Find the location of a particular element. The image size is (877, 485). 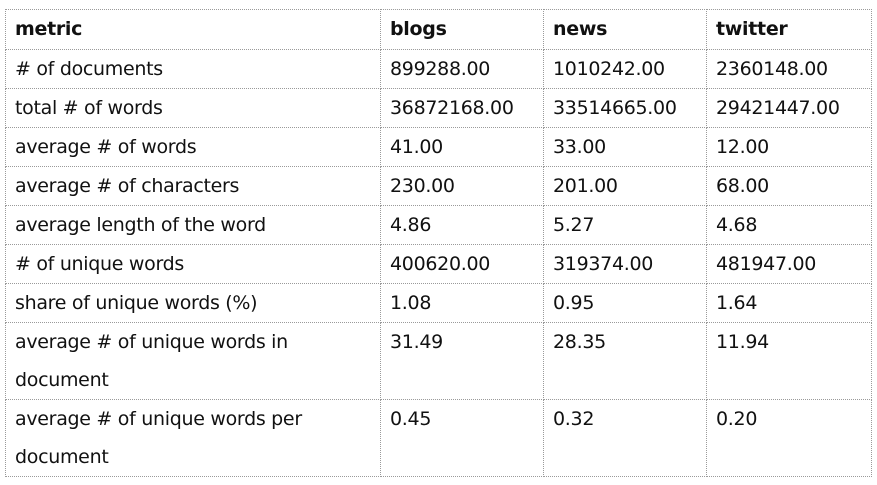

metric-cell: share of unique words (%) is located at coordinates (193, 303).